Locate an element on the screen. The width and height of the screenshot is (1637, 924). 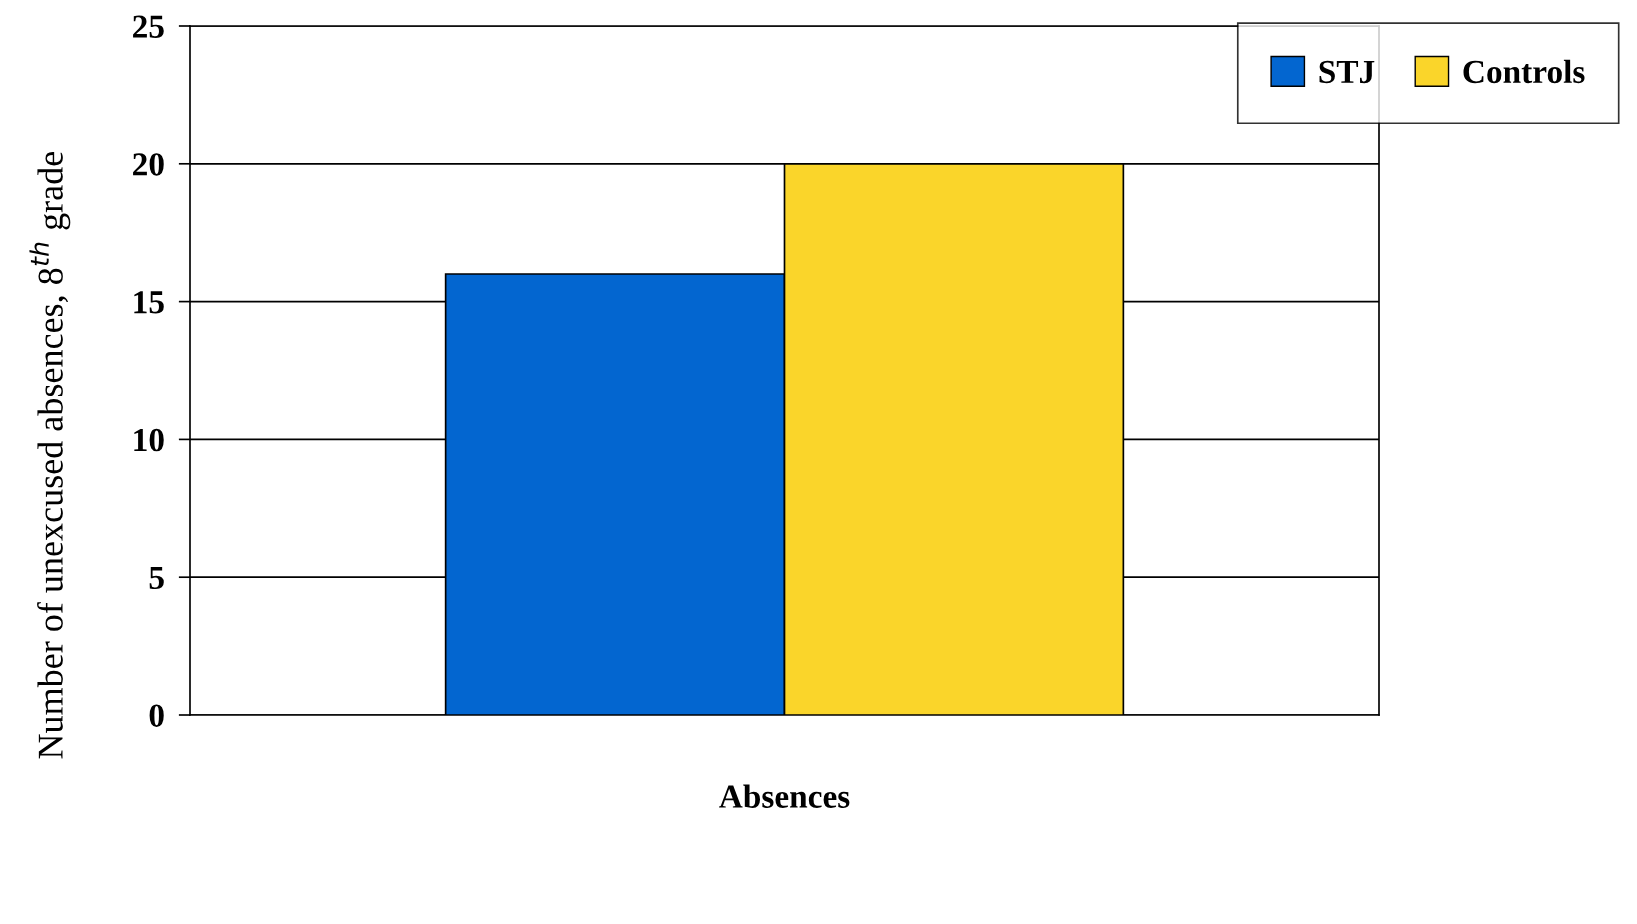
y-tick-label: 25 is located at coordinates (148, 26).